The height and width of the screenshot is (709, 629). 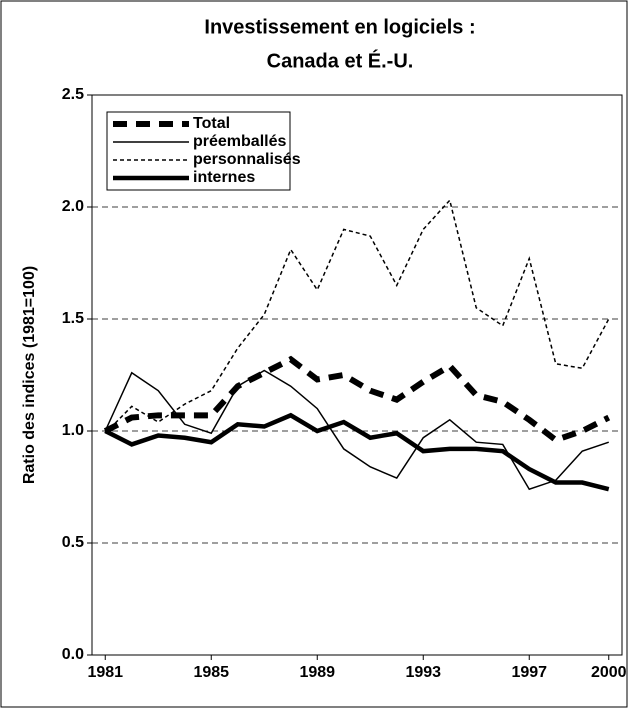 I want to click on y-tick-label: 2.0, so click(x=73, y=206).